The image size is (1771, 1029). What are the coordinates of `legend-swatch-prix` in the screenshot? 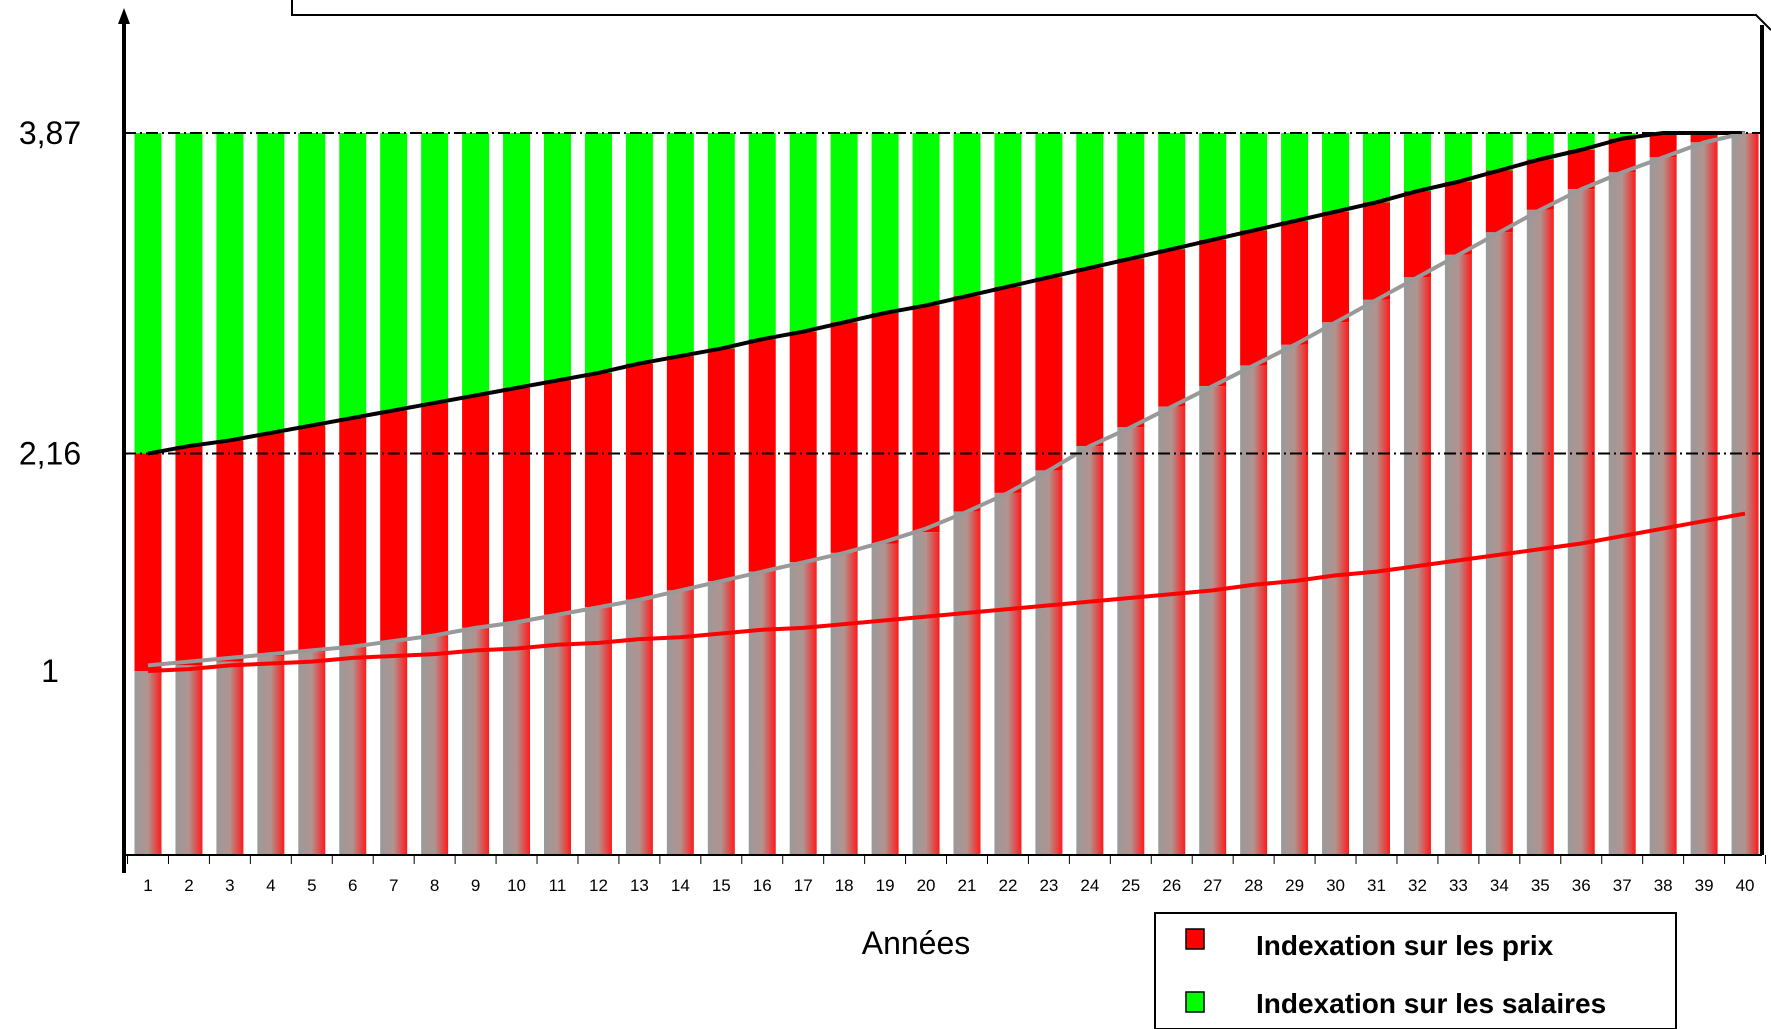 It's located at (1195, 939).